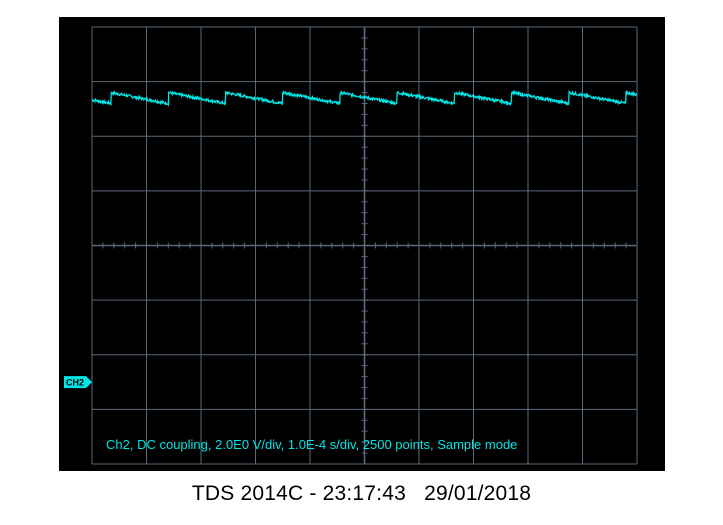  I want to click on model-time: TDS 2014C - 23:17:43, so click(298, 493).